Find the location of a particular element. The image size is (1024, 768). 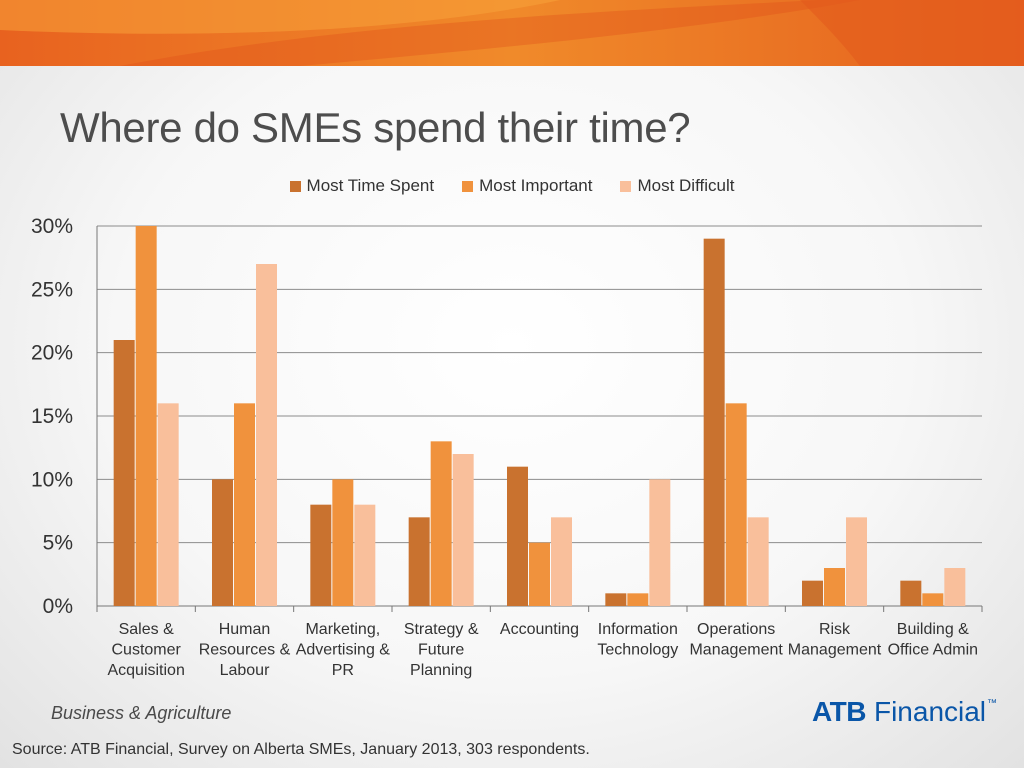

atb-financial-logo: ATB Financial ™ is located at coordinates (904, 712).